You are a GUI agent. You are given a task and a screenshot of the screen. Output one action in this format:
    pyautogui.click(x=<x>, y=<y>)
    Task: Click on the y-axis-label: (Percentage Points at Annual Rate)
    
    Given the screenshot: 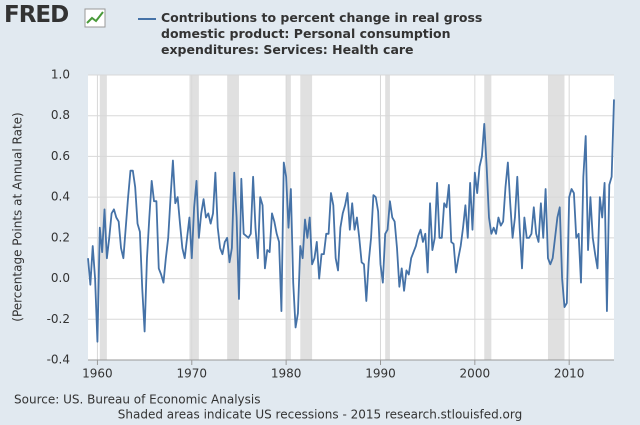 What is the action you would take?
    pyautogui.click(x=18, y=216)
    